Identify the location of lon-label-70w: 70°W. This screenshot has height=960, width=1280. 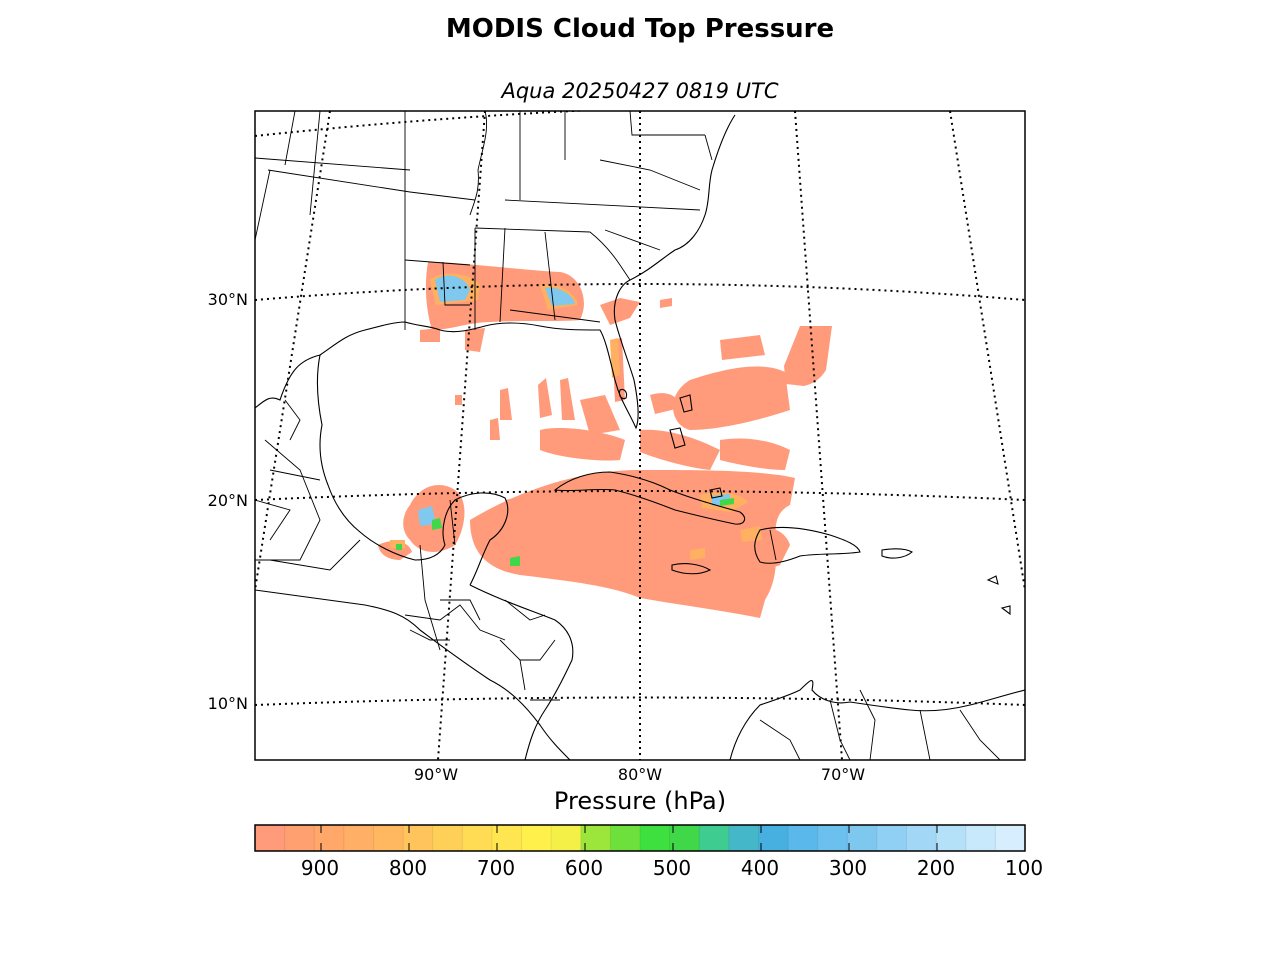
(843, 774).